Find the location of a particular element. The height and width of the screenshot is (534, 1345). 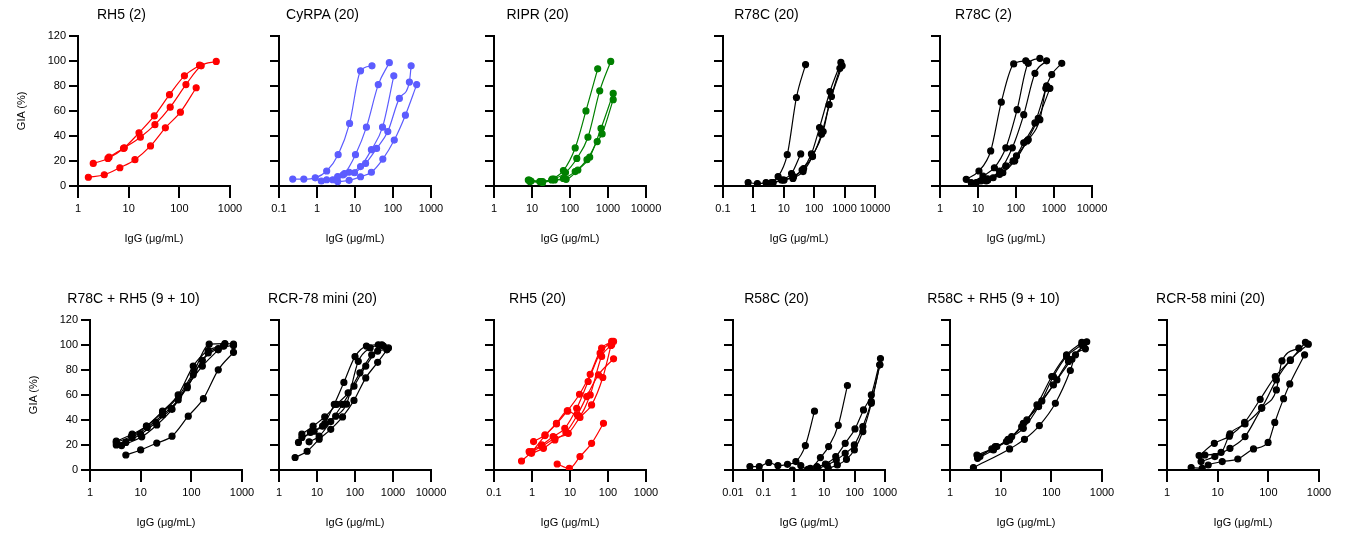

chart-title: RCR-58 mini (20) is located at coordinates (1210, 298).